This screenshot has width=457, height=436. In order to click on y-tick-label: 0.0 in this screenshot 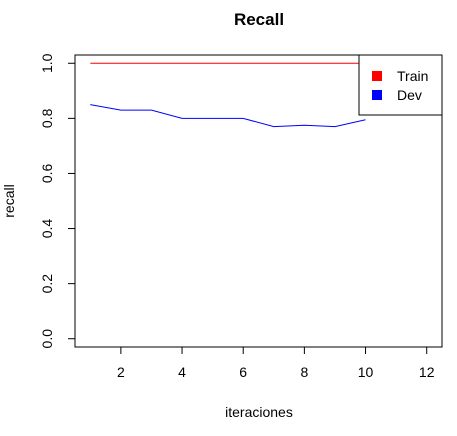, I will do `click(47, 339)`.